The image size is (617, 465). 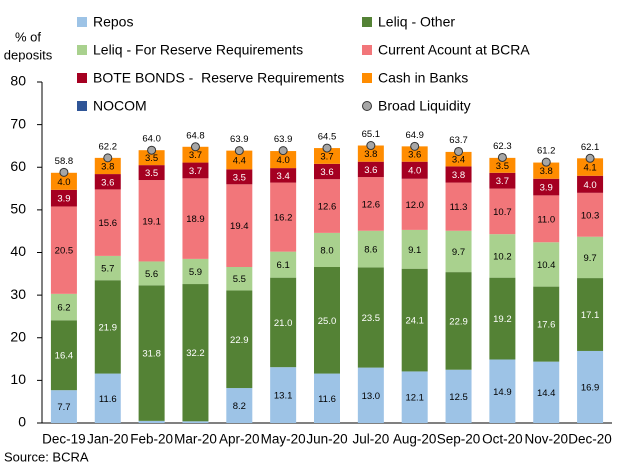 I want to click on data-label: 8.0, so click(x=326, y=250).